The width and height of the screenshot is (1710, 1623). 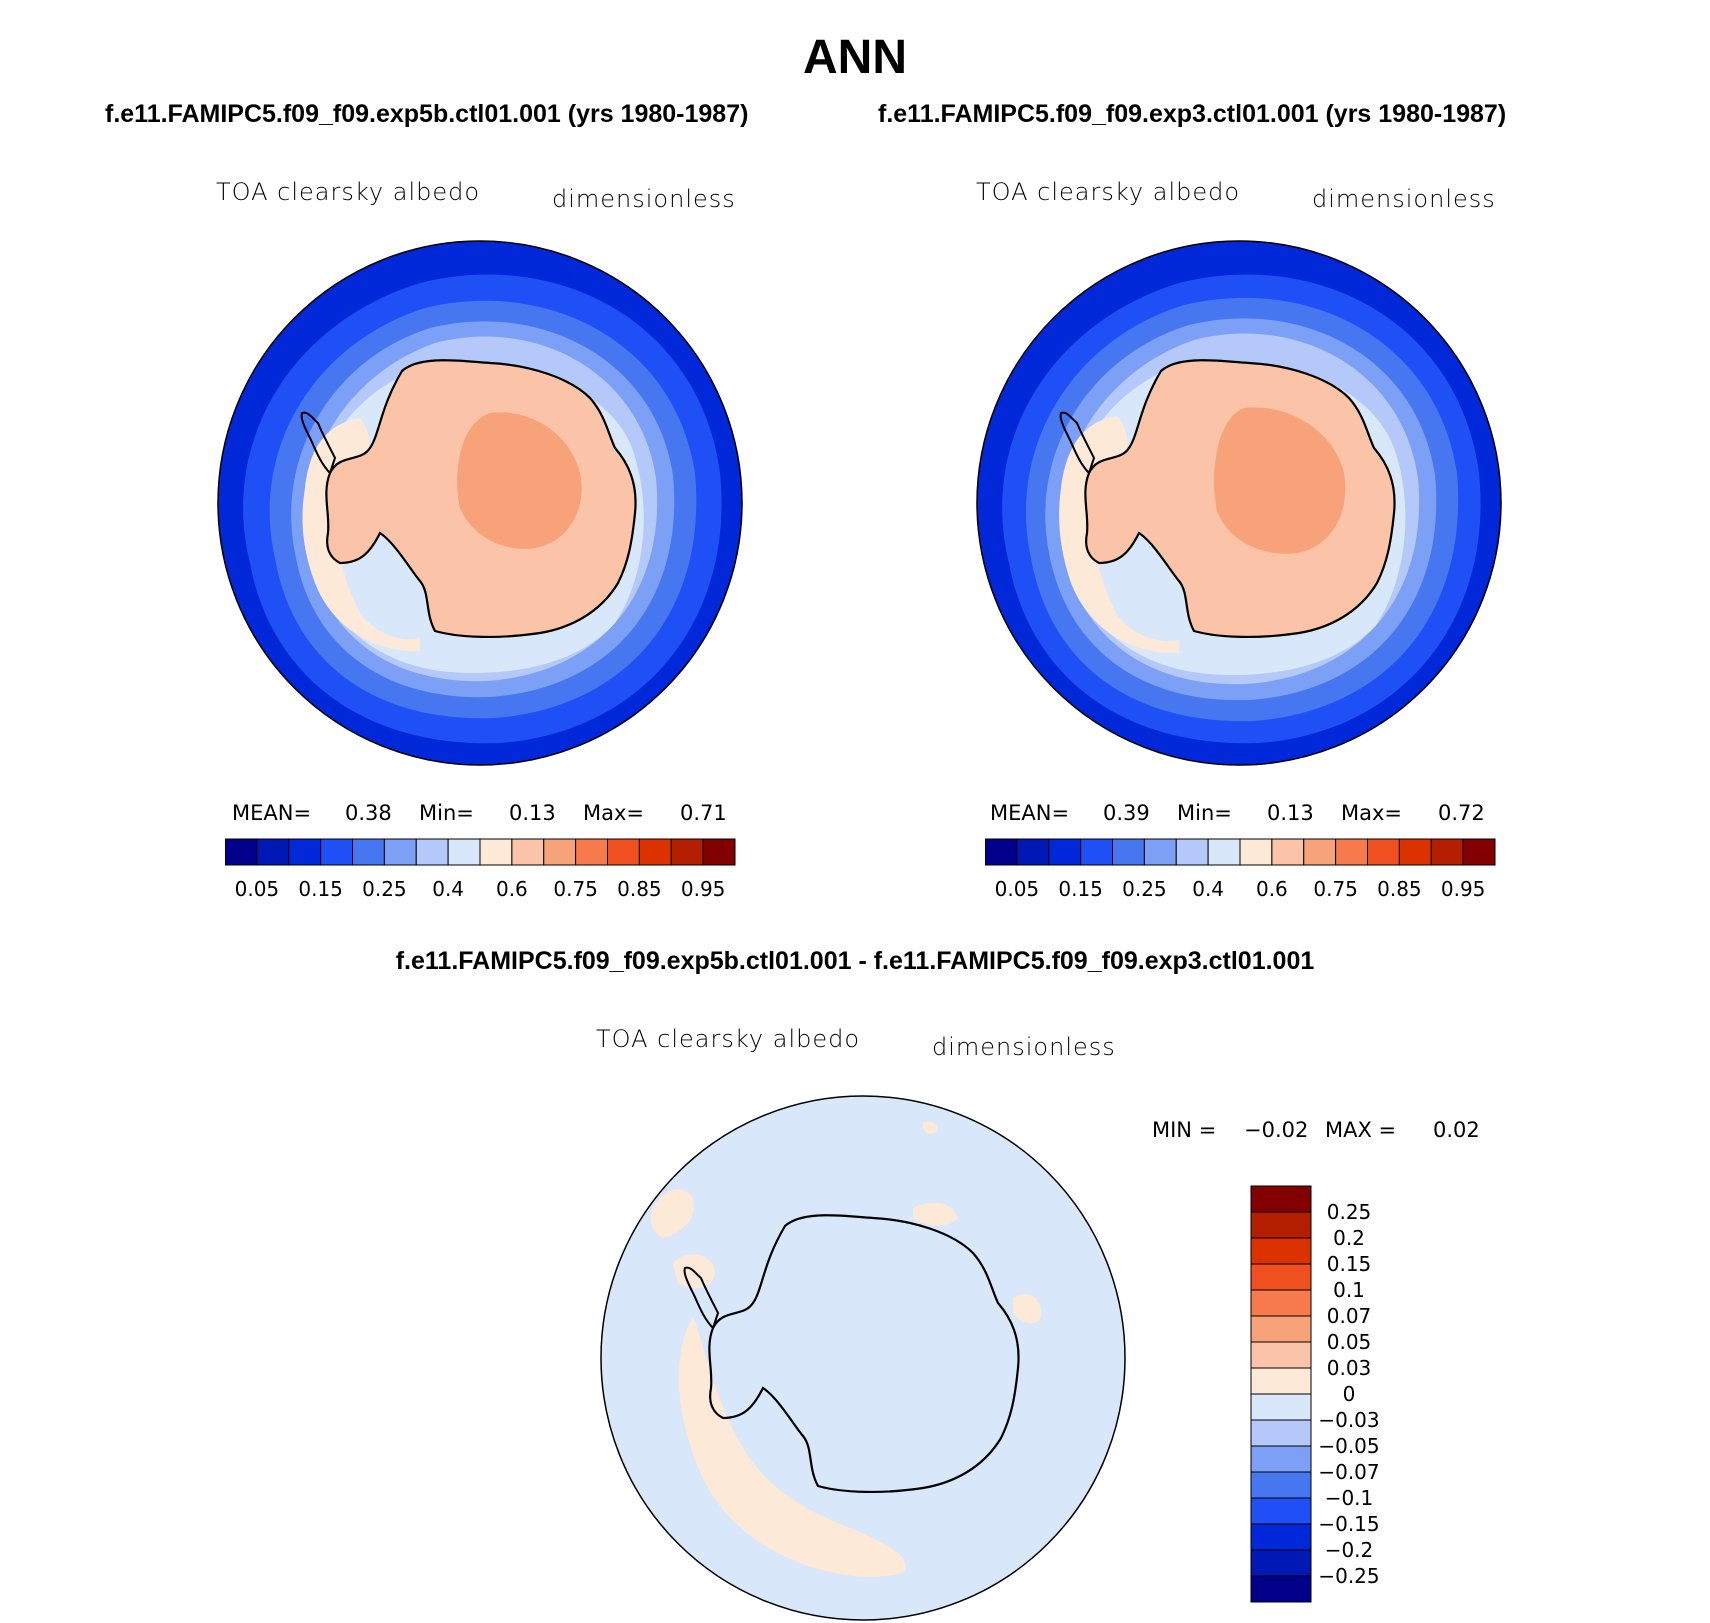 What do you see at coordinates (644, 199) in the screenshot?
I see `panel1-units-label: dimensionless` at bounding box center [644, 199].